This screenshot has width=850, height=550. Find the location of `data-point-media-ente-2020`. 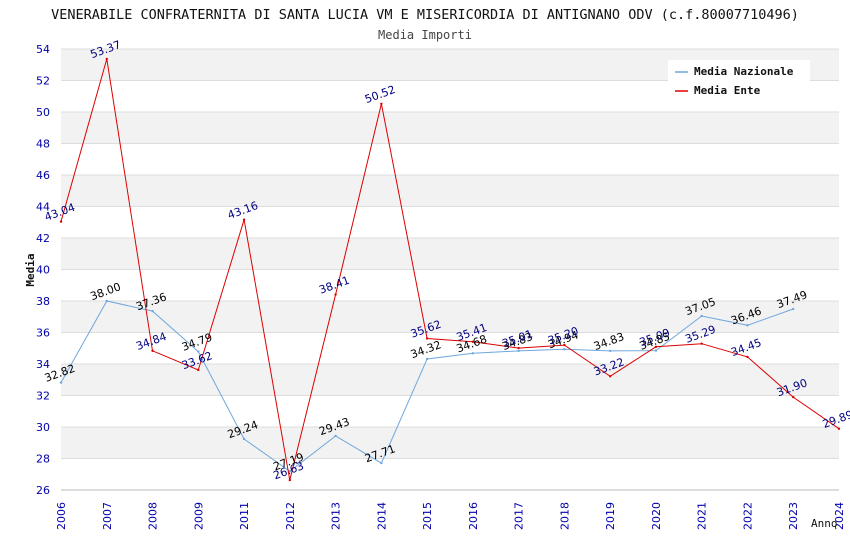

data-point-media-ente-2020 is located at coordinates (656, 347).